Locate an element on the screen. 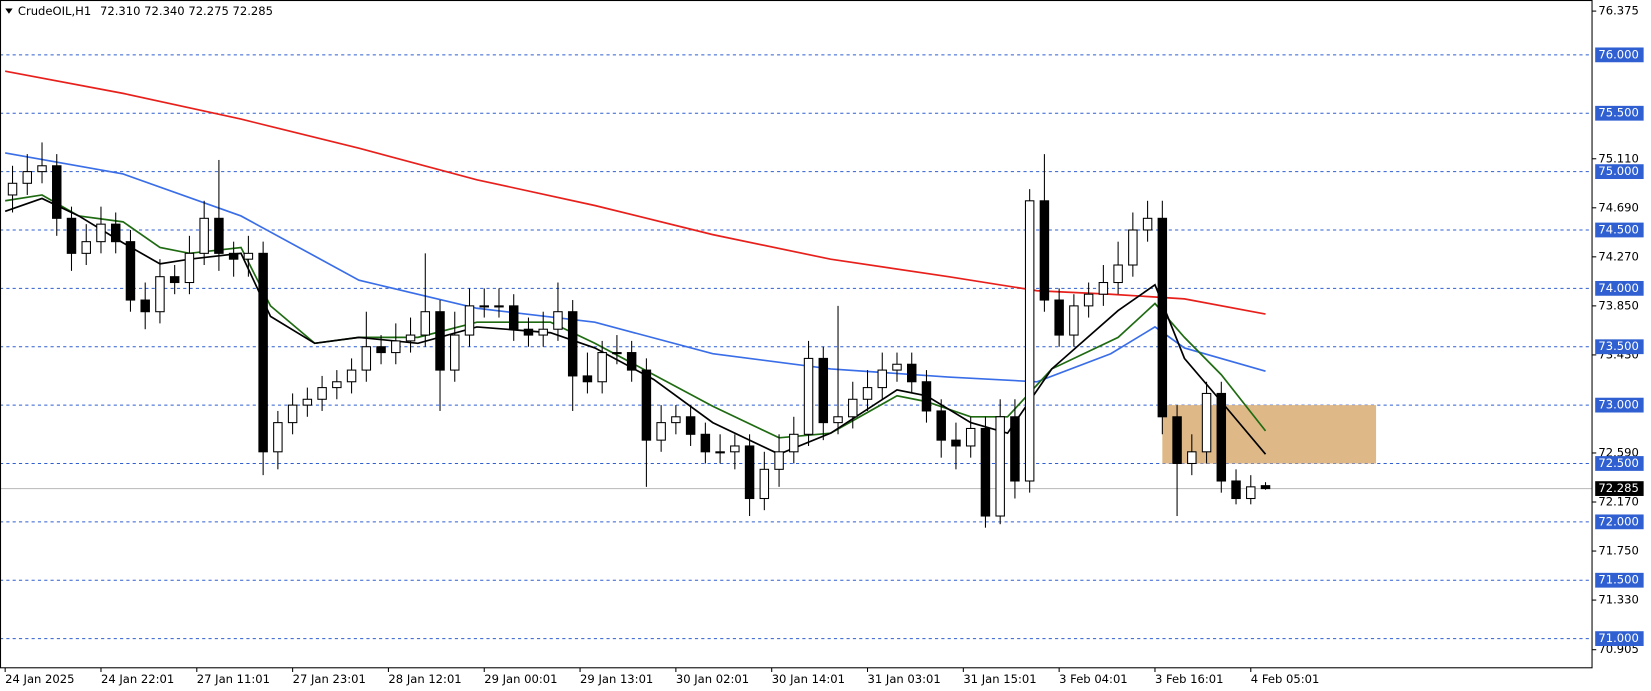 The image size is (1651, 691). x-tick-label: 31 Jan 15:01 is located at coordinates (999, 679).